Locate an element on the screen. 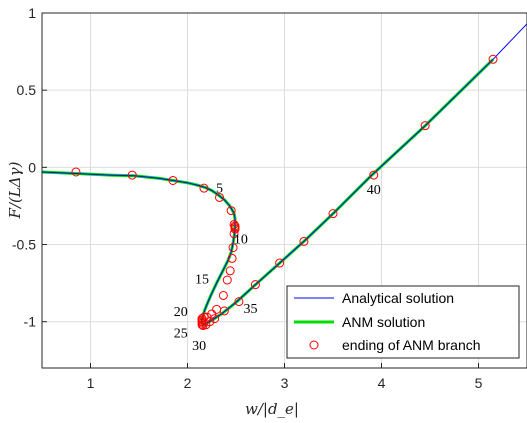 Image resolution: width=527 pixels, height=423 pixels. step-annotation: 40 is located at coordinates (374, 190).